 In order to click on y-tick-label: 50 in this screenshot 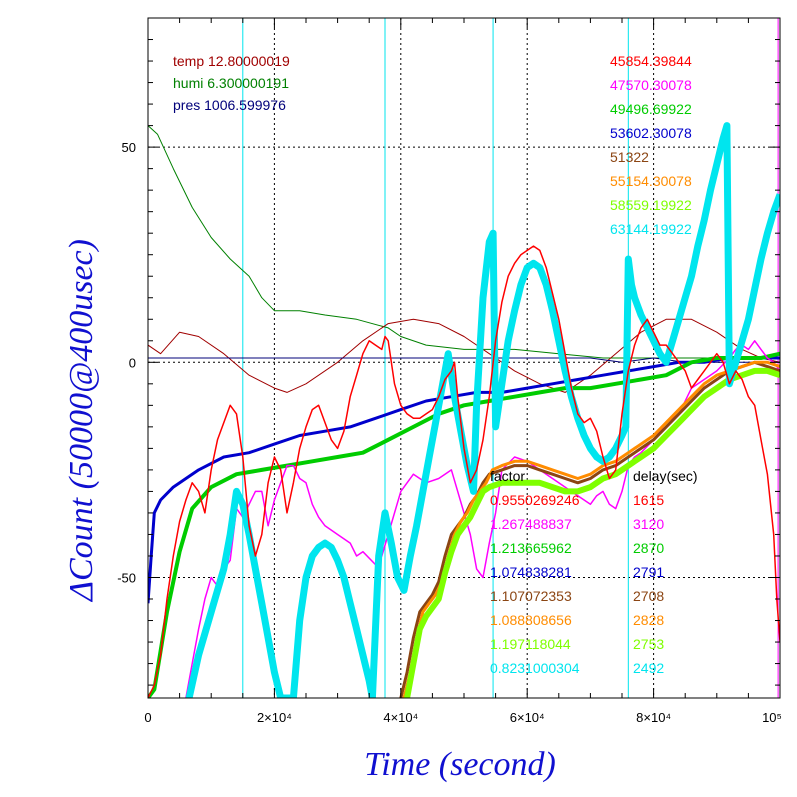, I will do `click(129, 147)`.